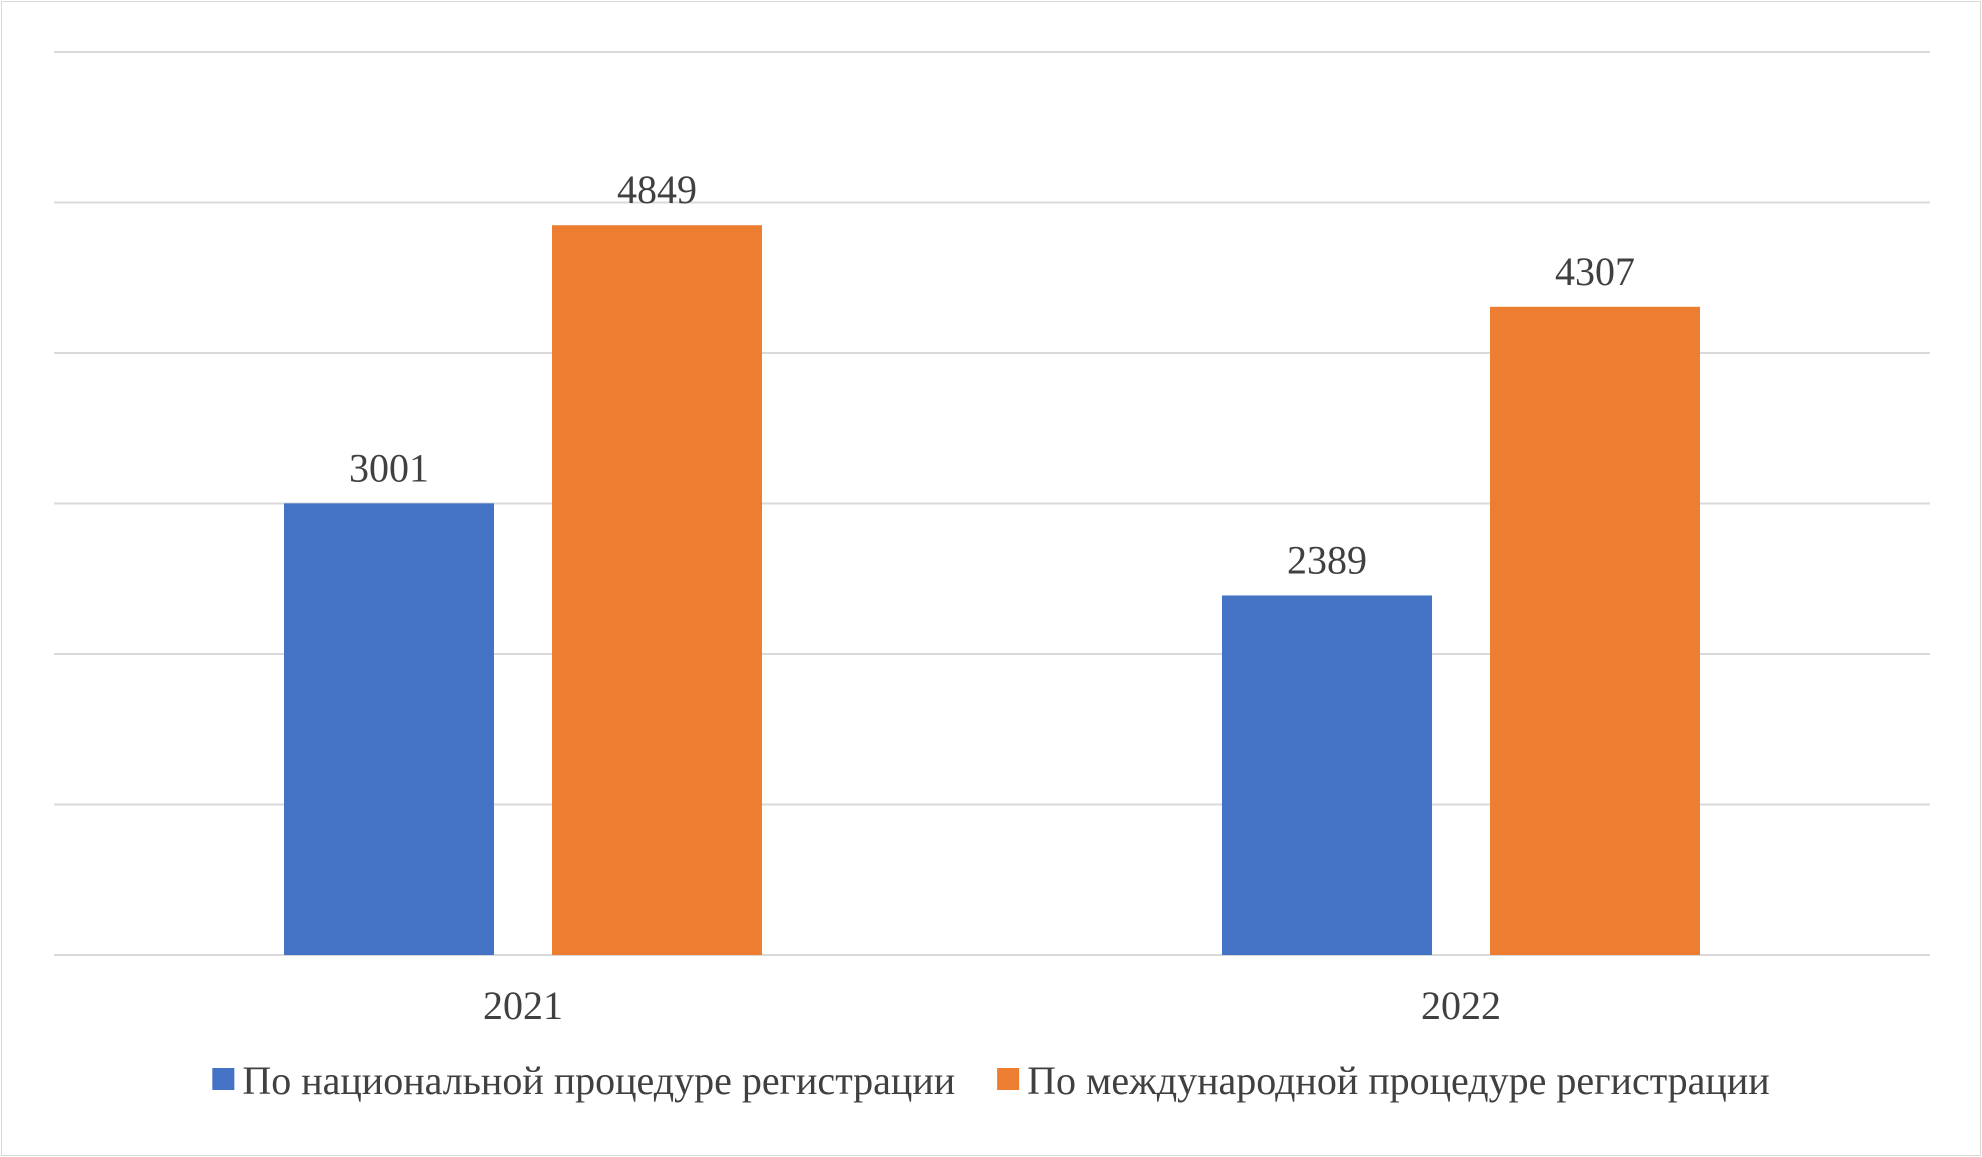 Image resolution: width=1982 pixels, height=1157 pixels. I want to click on legend-item-series-2: По международной процедуре регистрации, so click(1383, 1080).